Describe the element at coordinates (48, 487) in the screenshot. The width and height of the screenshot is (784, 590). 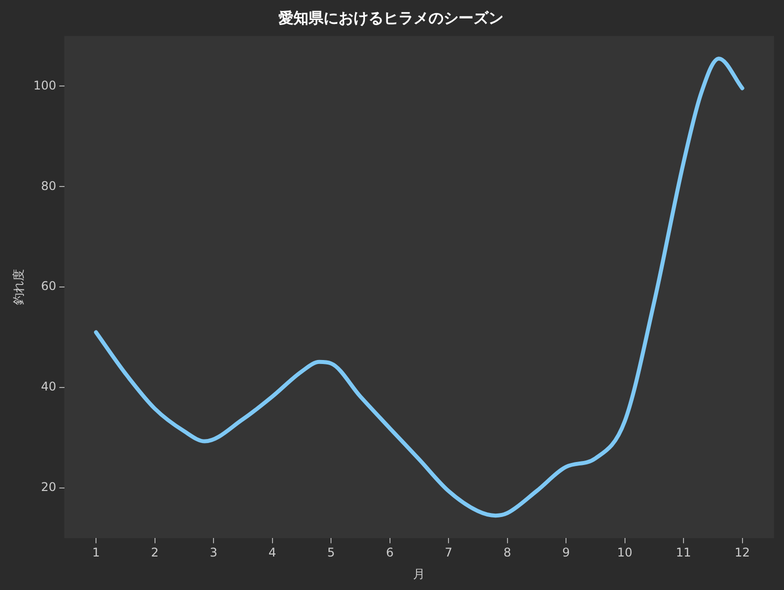
I see `y-tick-label: 20` at that location.